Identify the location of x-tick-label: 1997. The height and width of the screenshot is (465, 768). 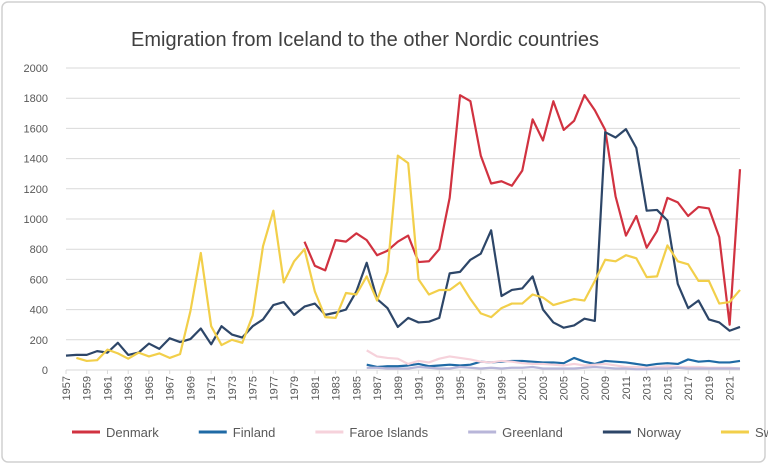
(482, 388).